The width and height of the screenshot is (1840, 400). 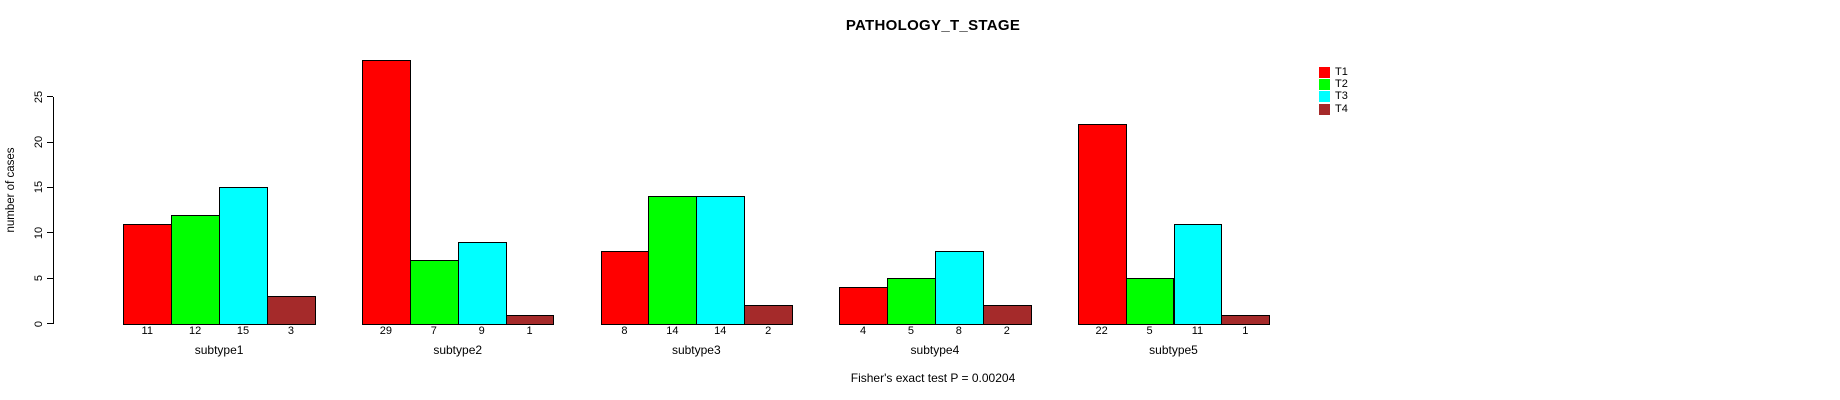 I want to click on bar-value-subtype4-t2: 5, so click(x=910, y=331).